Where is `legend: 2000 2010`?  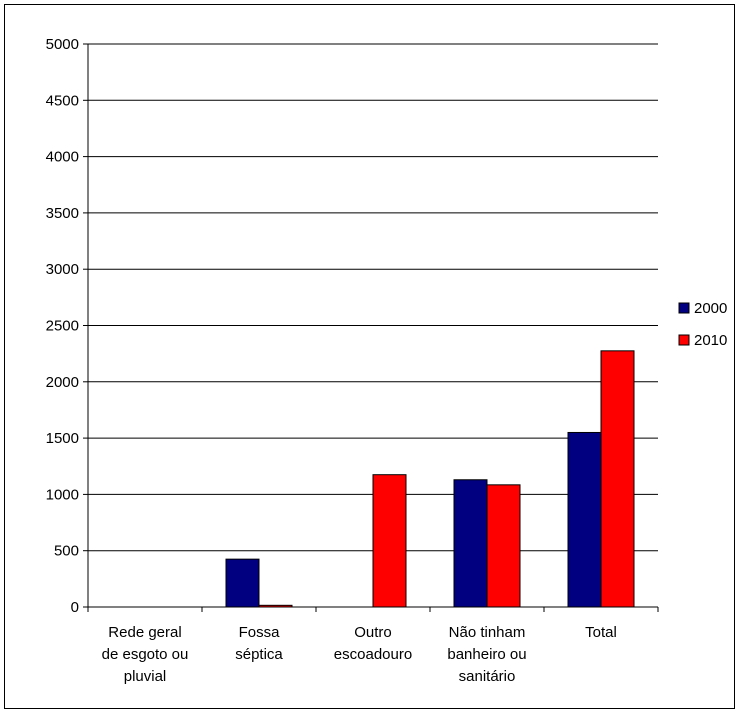 legend: 2000 2010 is located at coordinates (702, 324).